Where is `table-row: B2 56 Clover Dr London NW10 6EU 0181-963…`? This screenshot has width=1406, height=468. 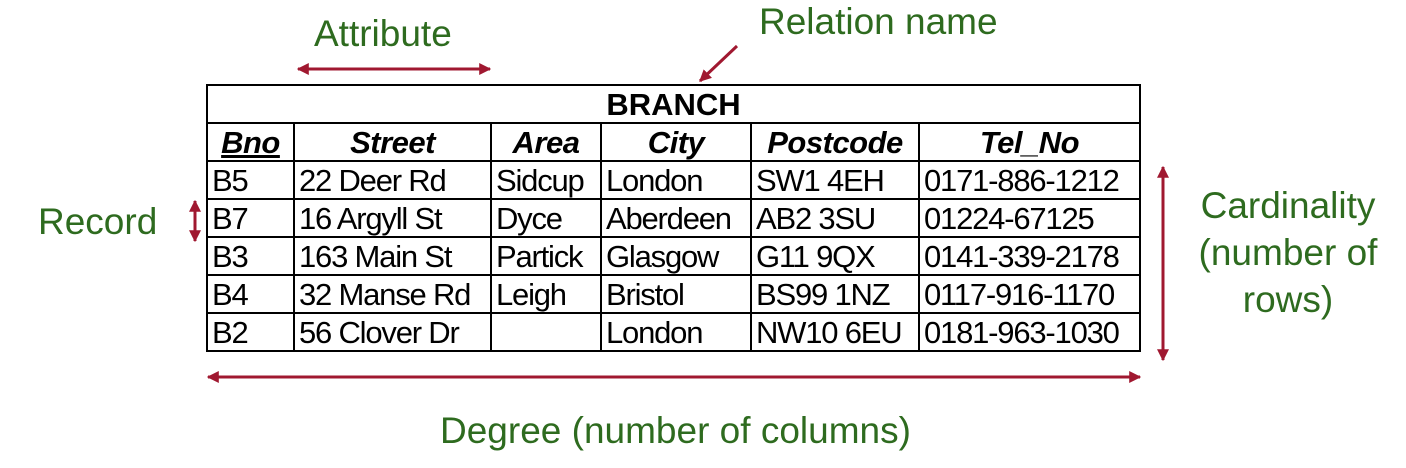 table-row: B2 56 Clover Dr London NW10 6EU 0181-963… is located at coordinates (673, 332).